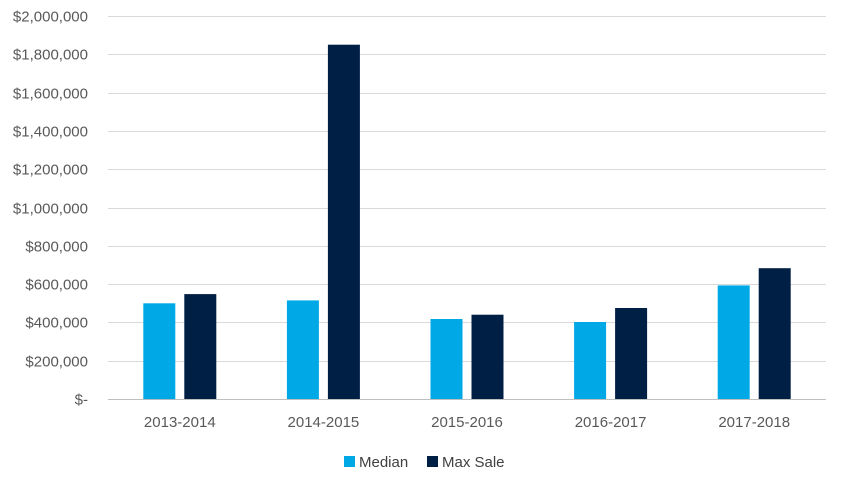  Describe the element at coordinates (383, 462) in the screenshot. I see `legend-label-median: Median` at that location.